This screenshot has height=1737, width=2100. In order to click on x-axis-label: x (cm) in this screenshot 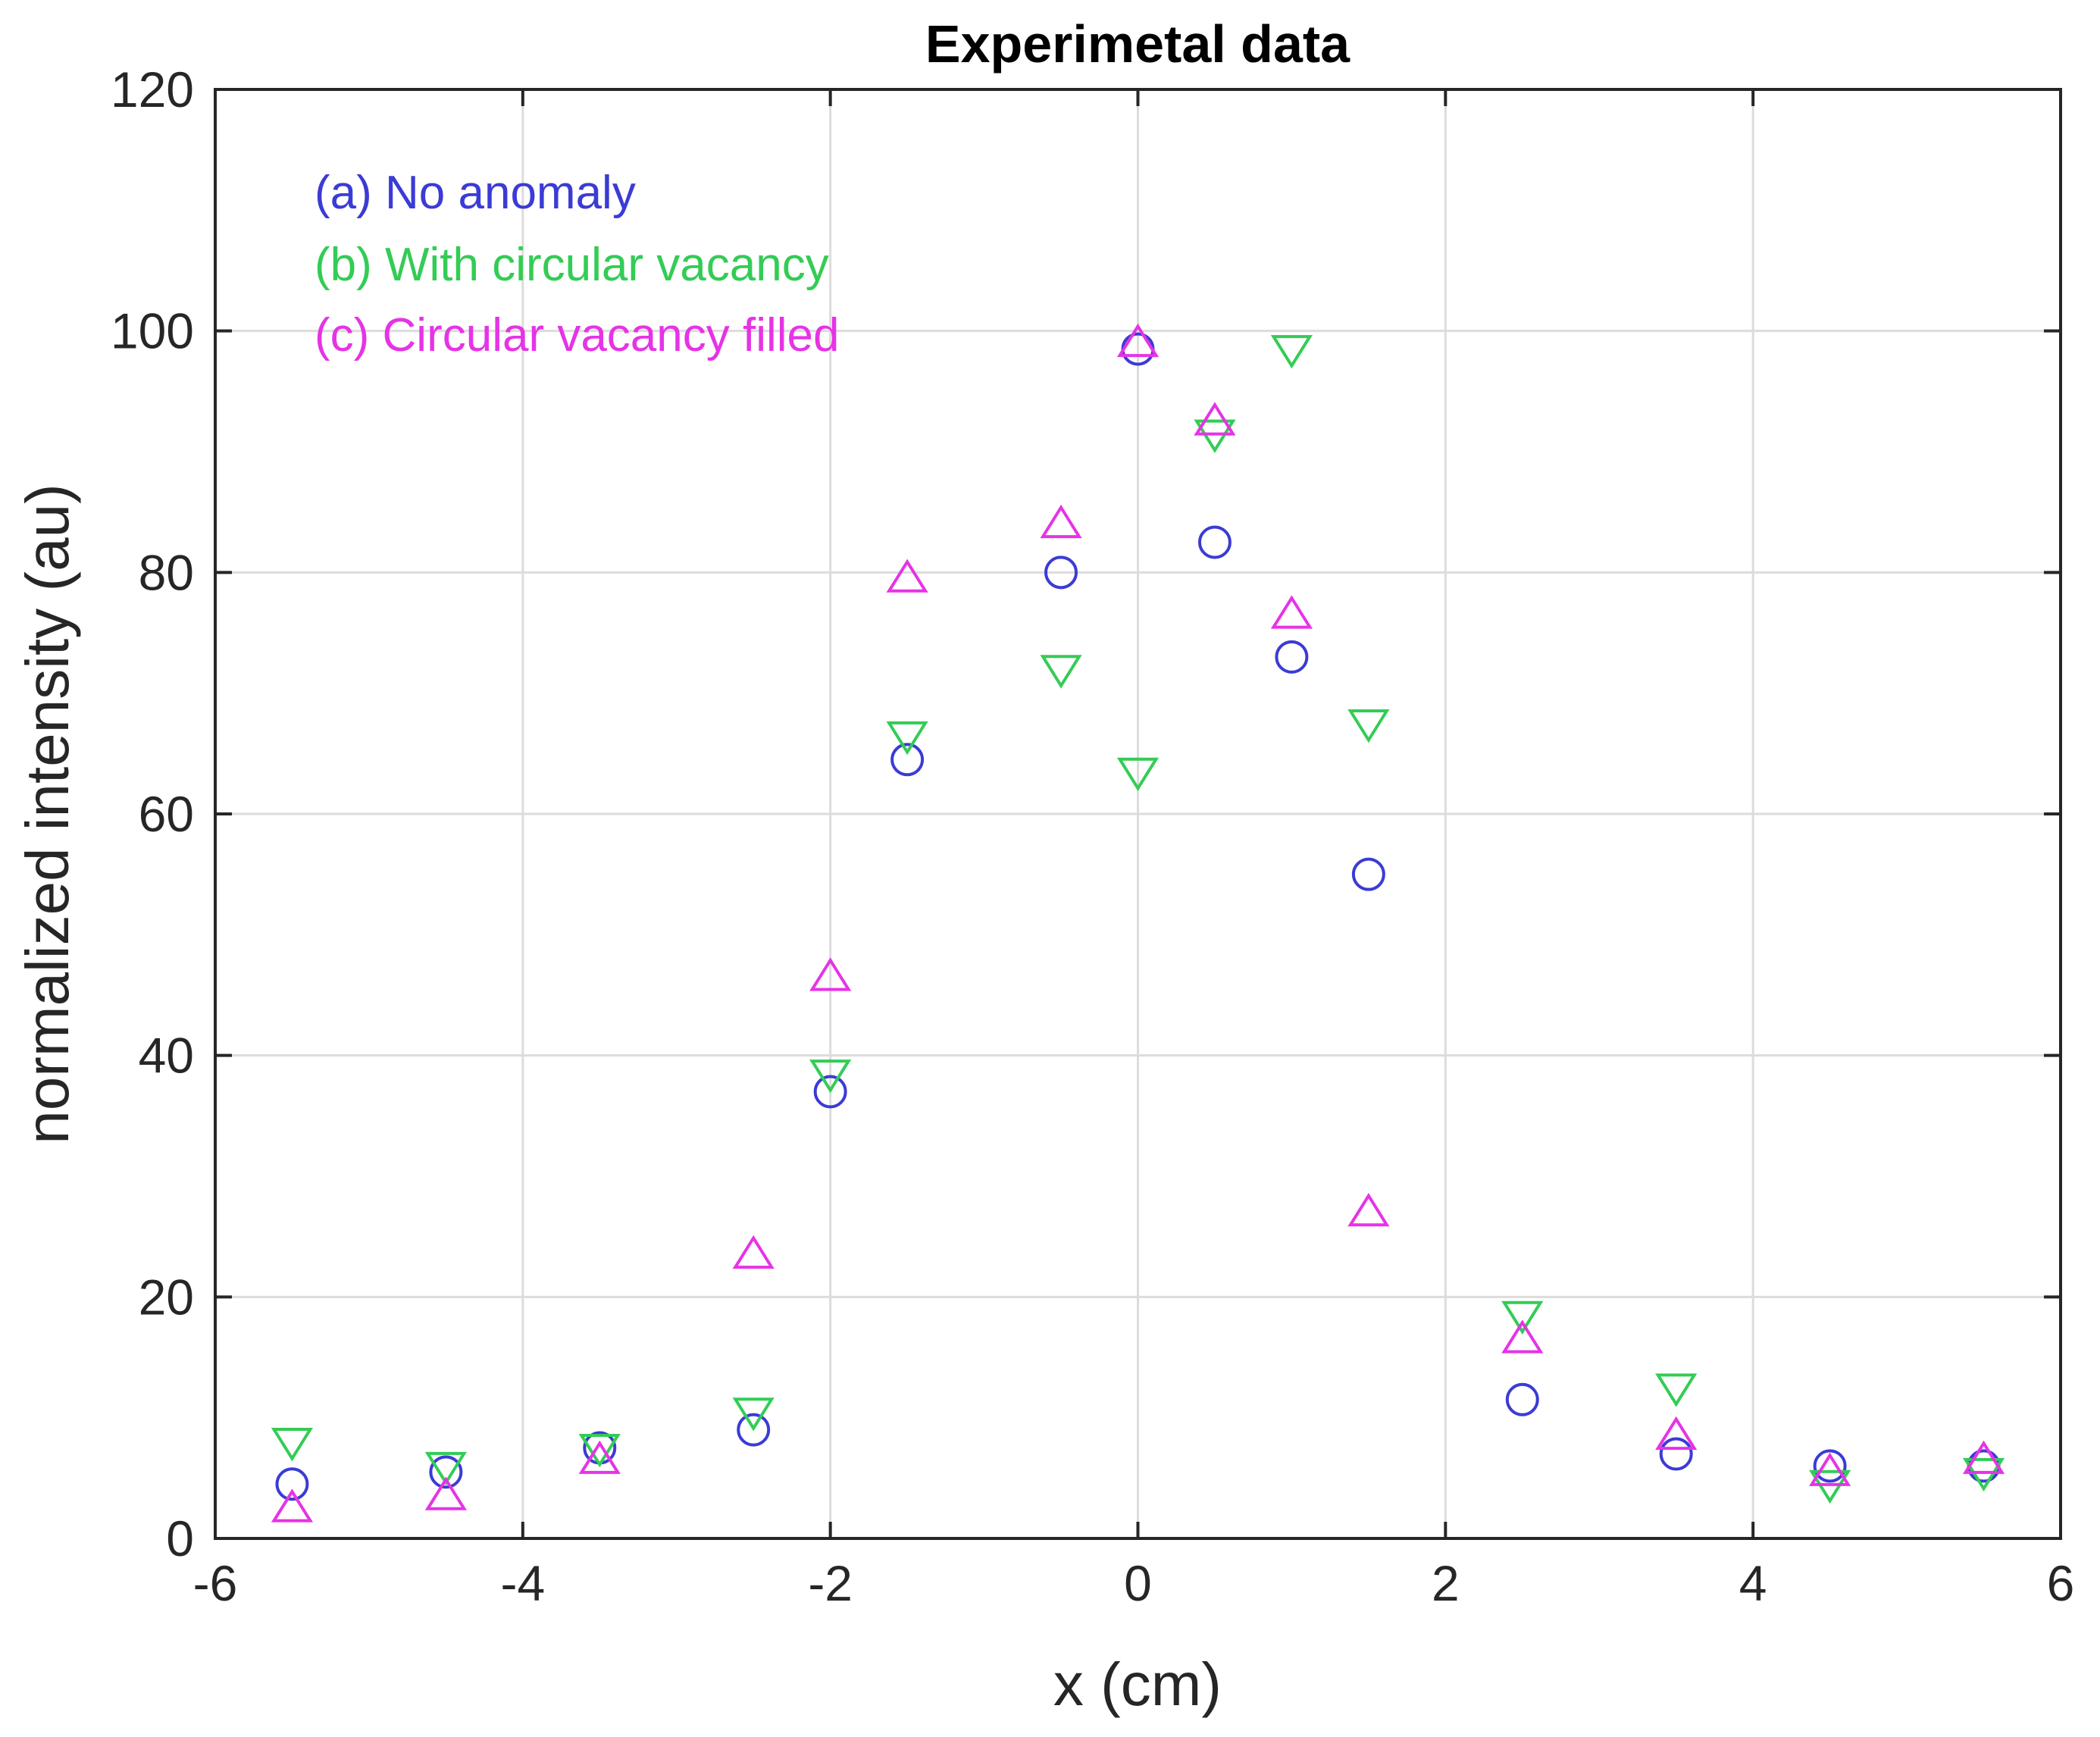, I will do `click(1137, 1684)`.